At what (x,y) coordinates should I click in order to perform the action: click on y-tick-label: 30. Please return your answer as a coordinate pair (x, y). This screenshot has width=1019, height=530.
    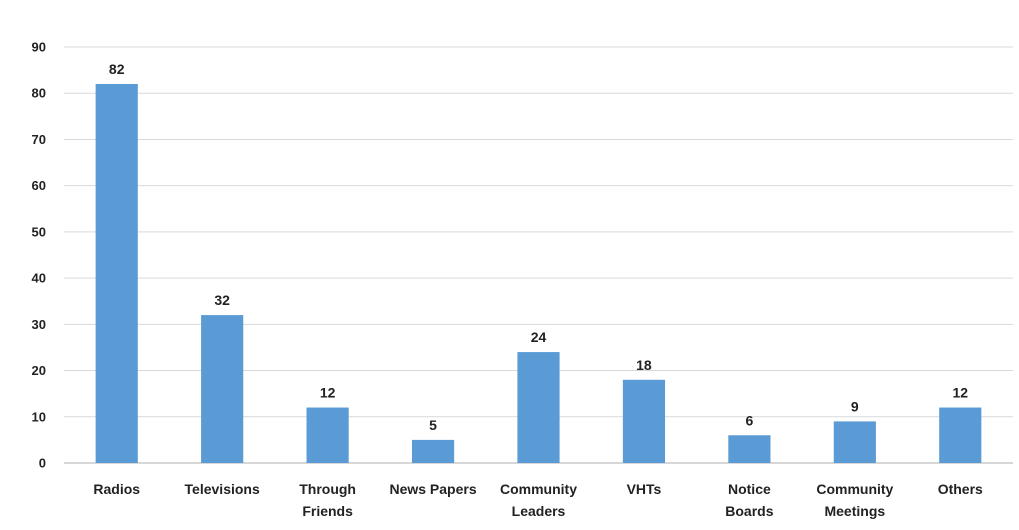
    Looking at the image, I should click on (39, 324).